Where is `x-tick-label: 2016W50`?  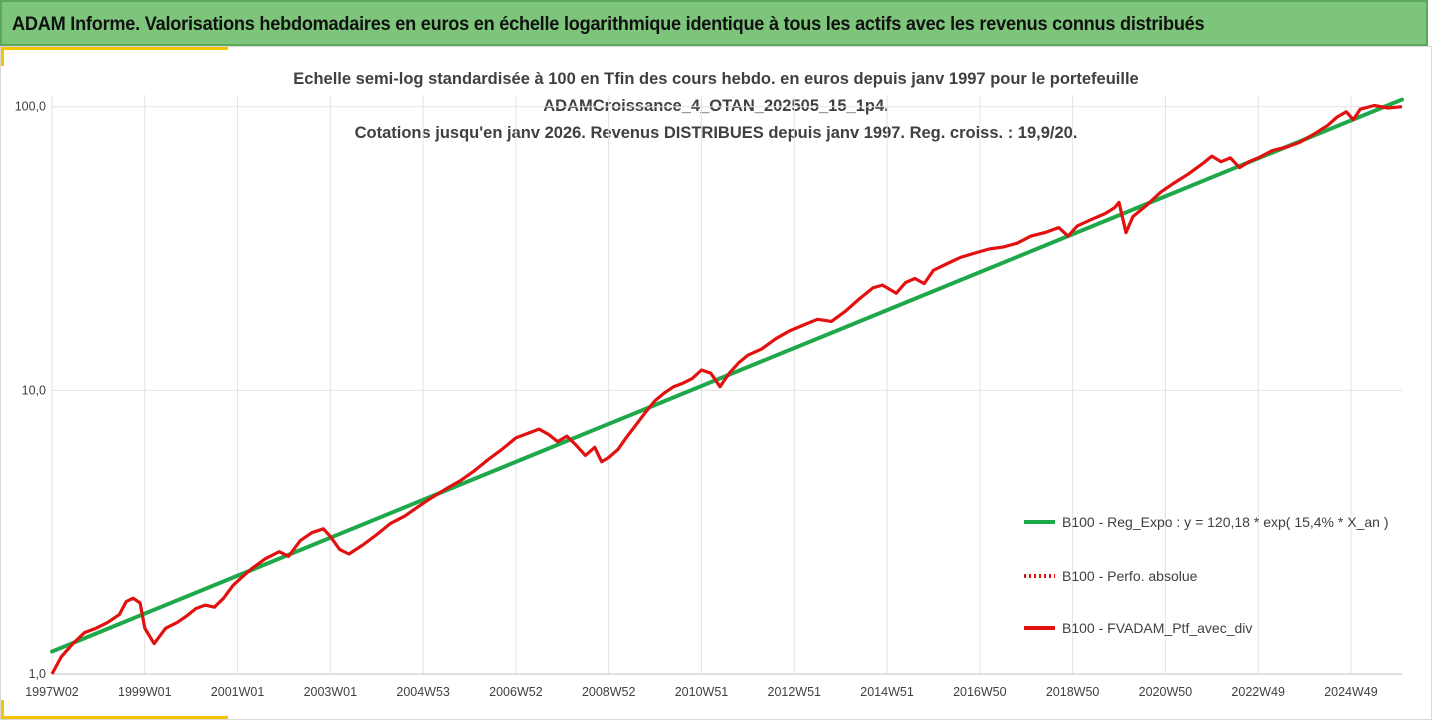
x-tick-label: 2016W50 is located at coordinates (980, 692).